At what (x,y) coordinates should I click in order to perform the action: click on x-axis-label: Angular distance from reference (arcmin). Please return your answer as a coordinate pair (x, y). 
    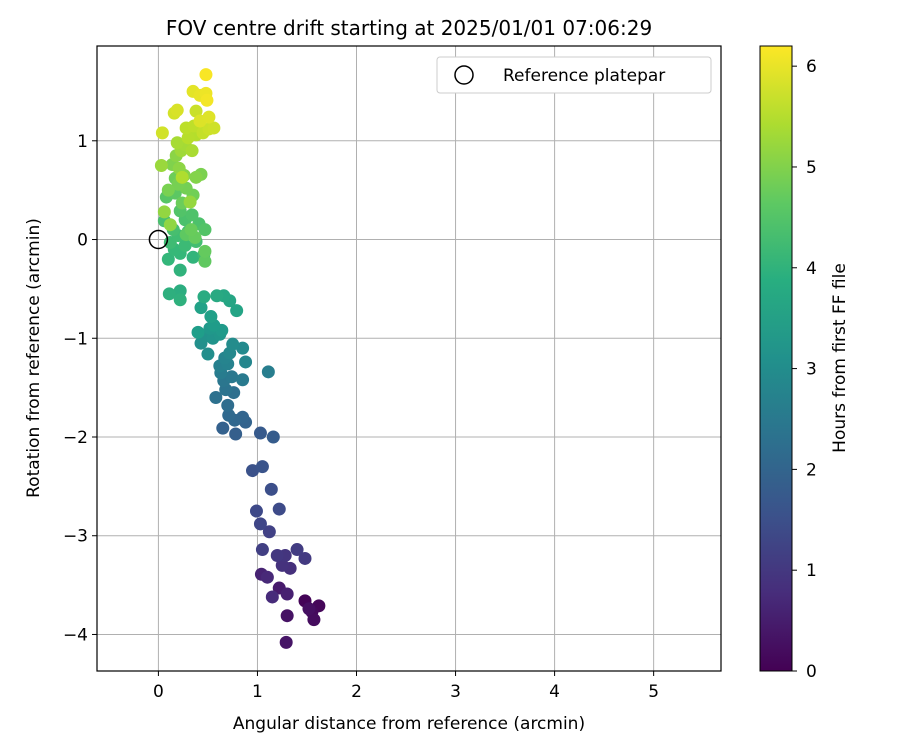
    Looking at the image, I should click on (409, 724).